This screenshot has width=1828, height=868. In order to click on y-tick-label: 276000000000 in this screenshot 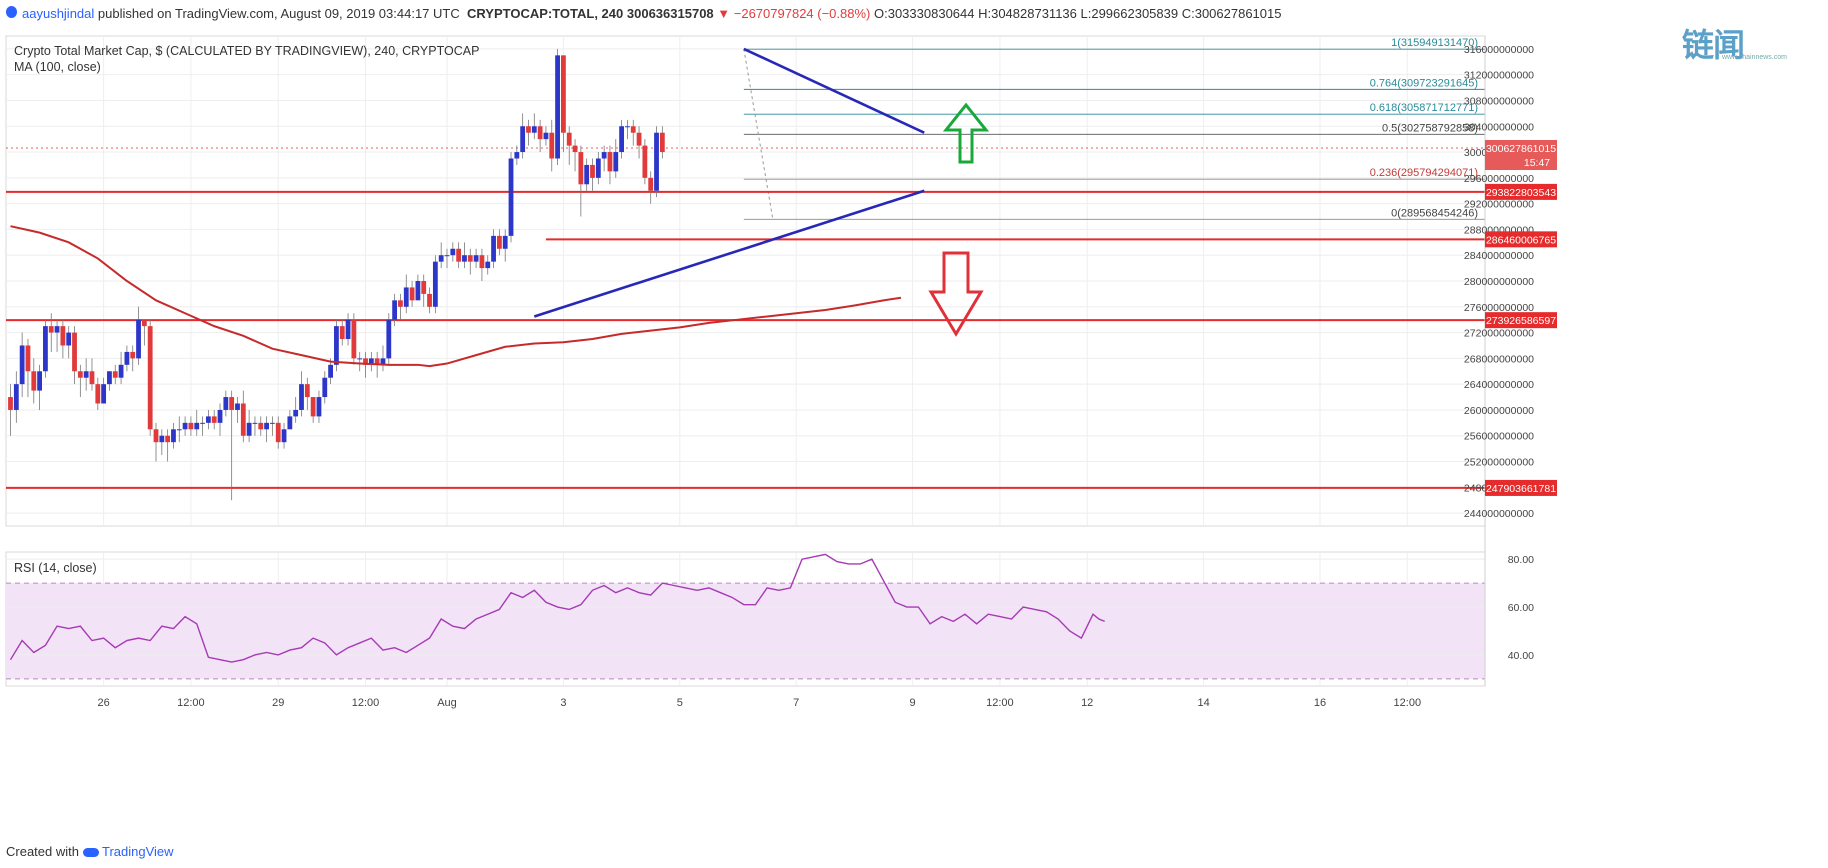, I will do `click(1499, 308)`.